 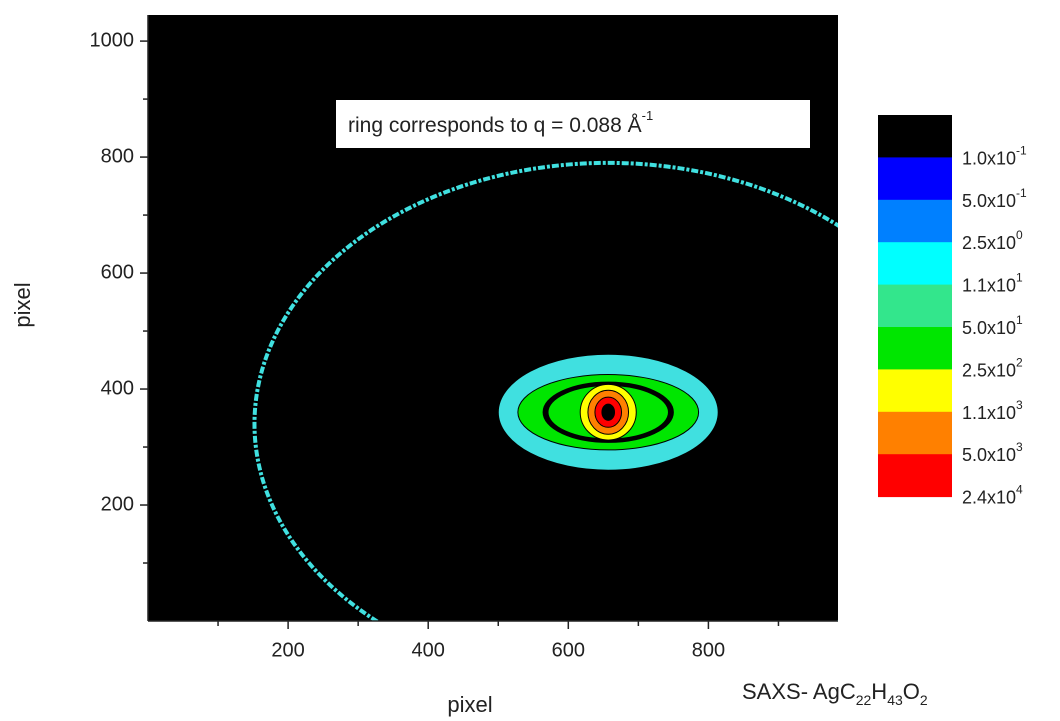 What do you see at coordinates (879, 691) in the screenshot?
I see `text-part: H` at bounding box center [879, 691].